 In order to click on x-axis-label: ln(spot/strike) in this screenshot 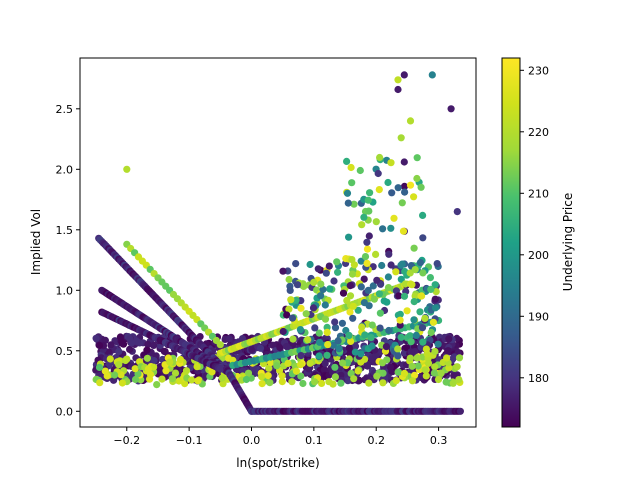, I will do `click(277, 463)`.